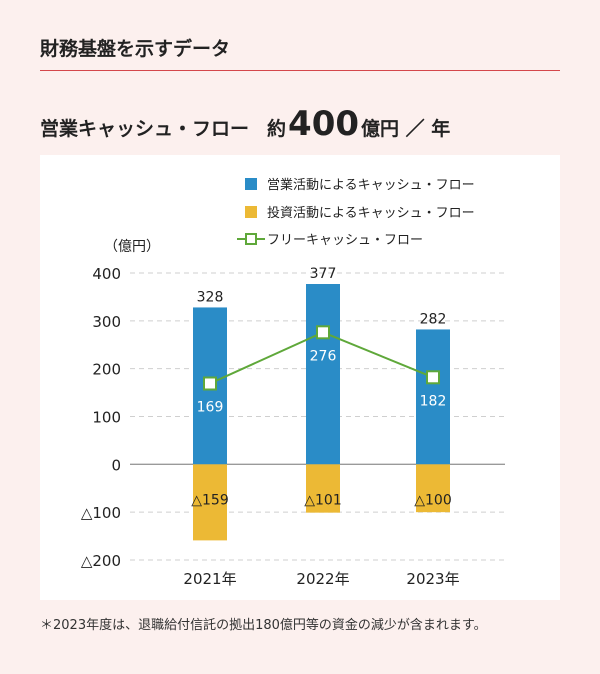 The width and height of the screenshot is (600, 674). What do you see at coordinates (371, 213) in the screenshot?
I see `legend-investing-label: 投資活動によるキャッシュ・フロー` at bounding box center [371, 213].